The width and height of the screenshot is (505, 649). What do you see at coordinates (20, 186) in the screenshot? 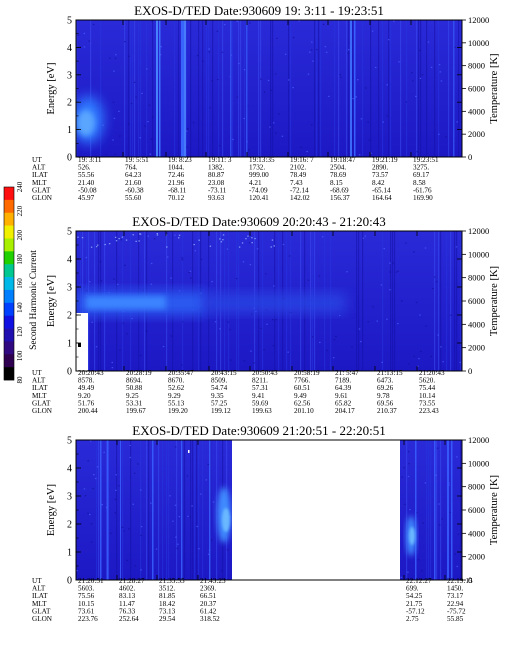
I see `colorbar-tick-label: 240` at bounding box center [20, 186].